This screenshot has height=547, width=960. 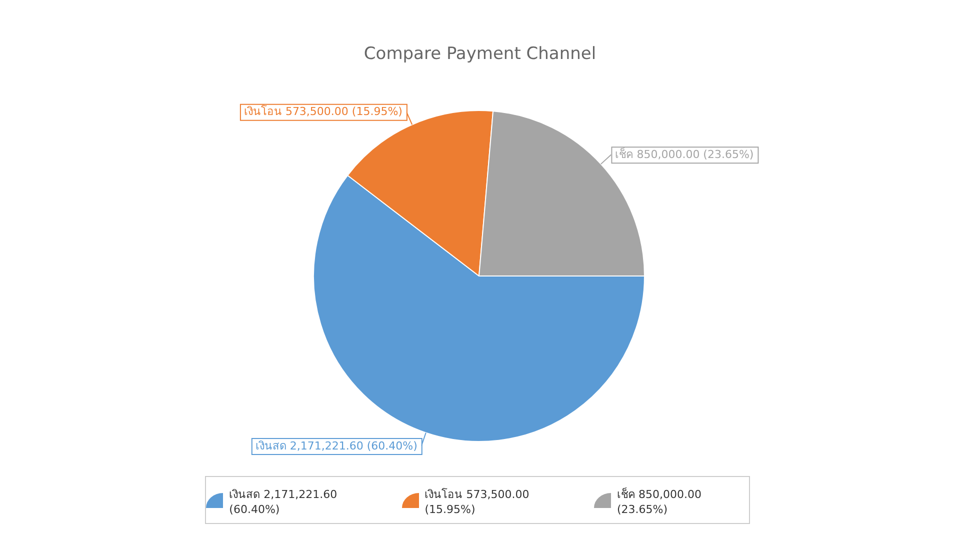 I want to click on slice-label: เช็ค 850,000.00 (23.65%), so click(x=684, y=153).